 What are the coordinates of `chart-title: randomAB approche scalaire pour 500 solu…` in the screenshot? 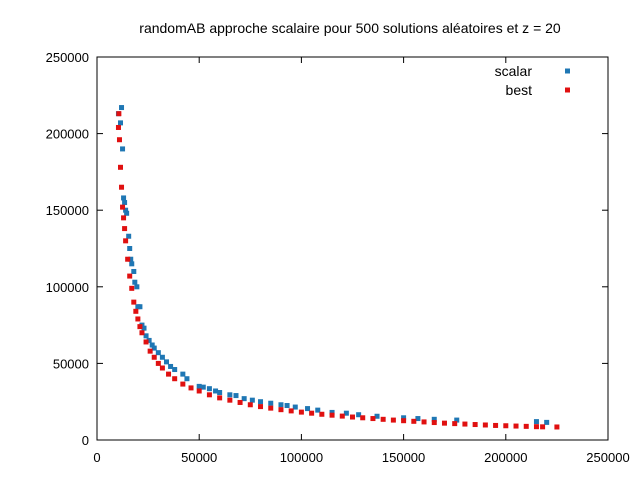 It's located at (350, 28).